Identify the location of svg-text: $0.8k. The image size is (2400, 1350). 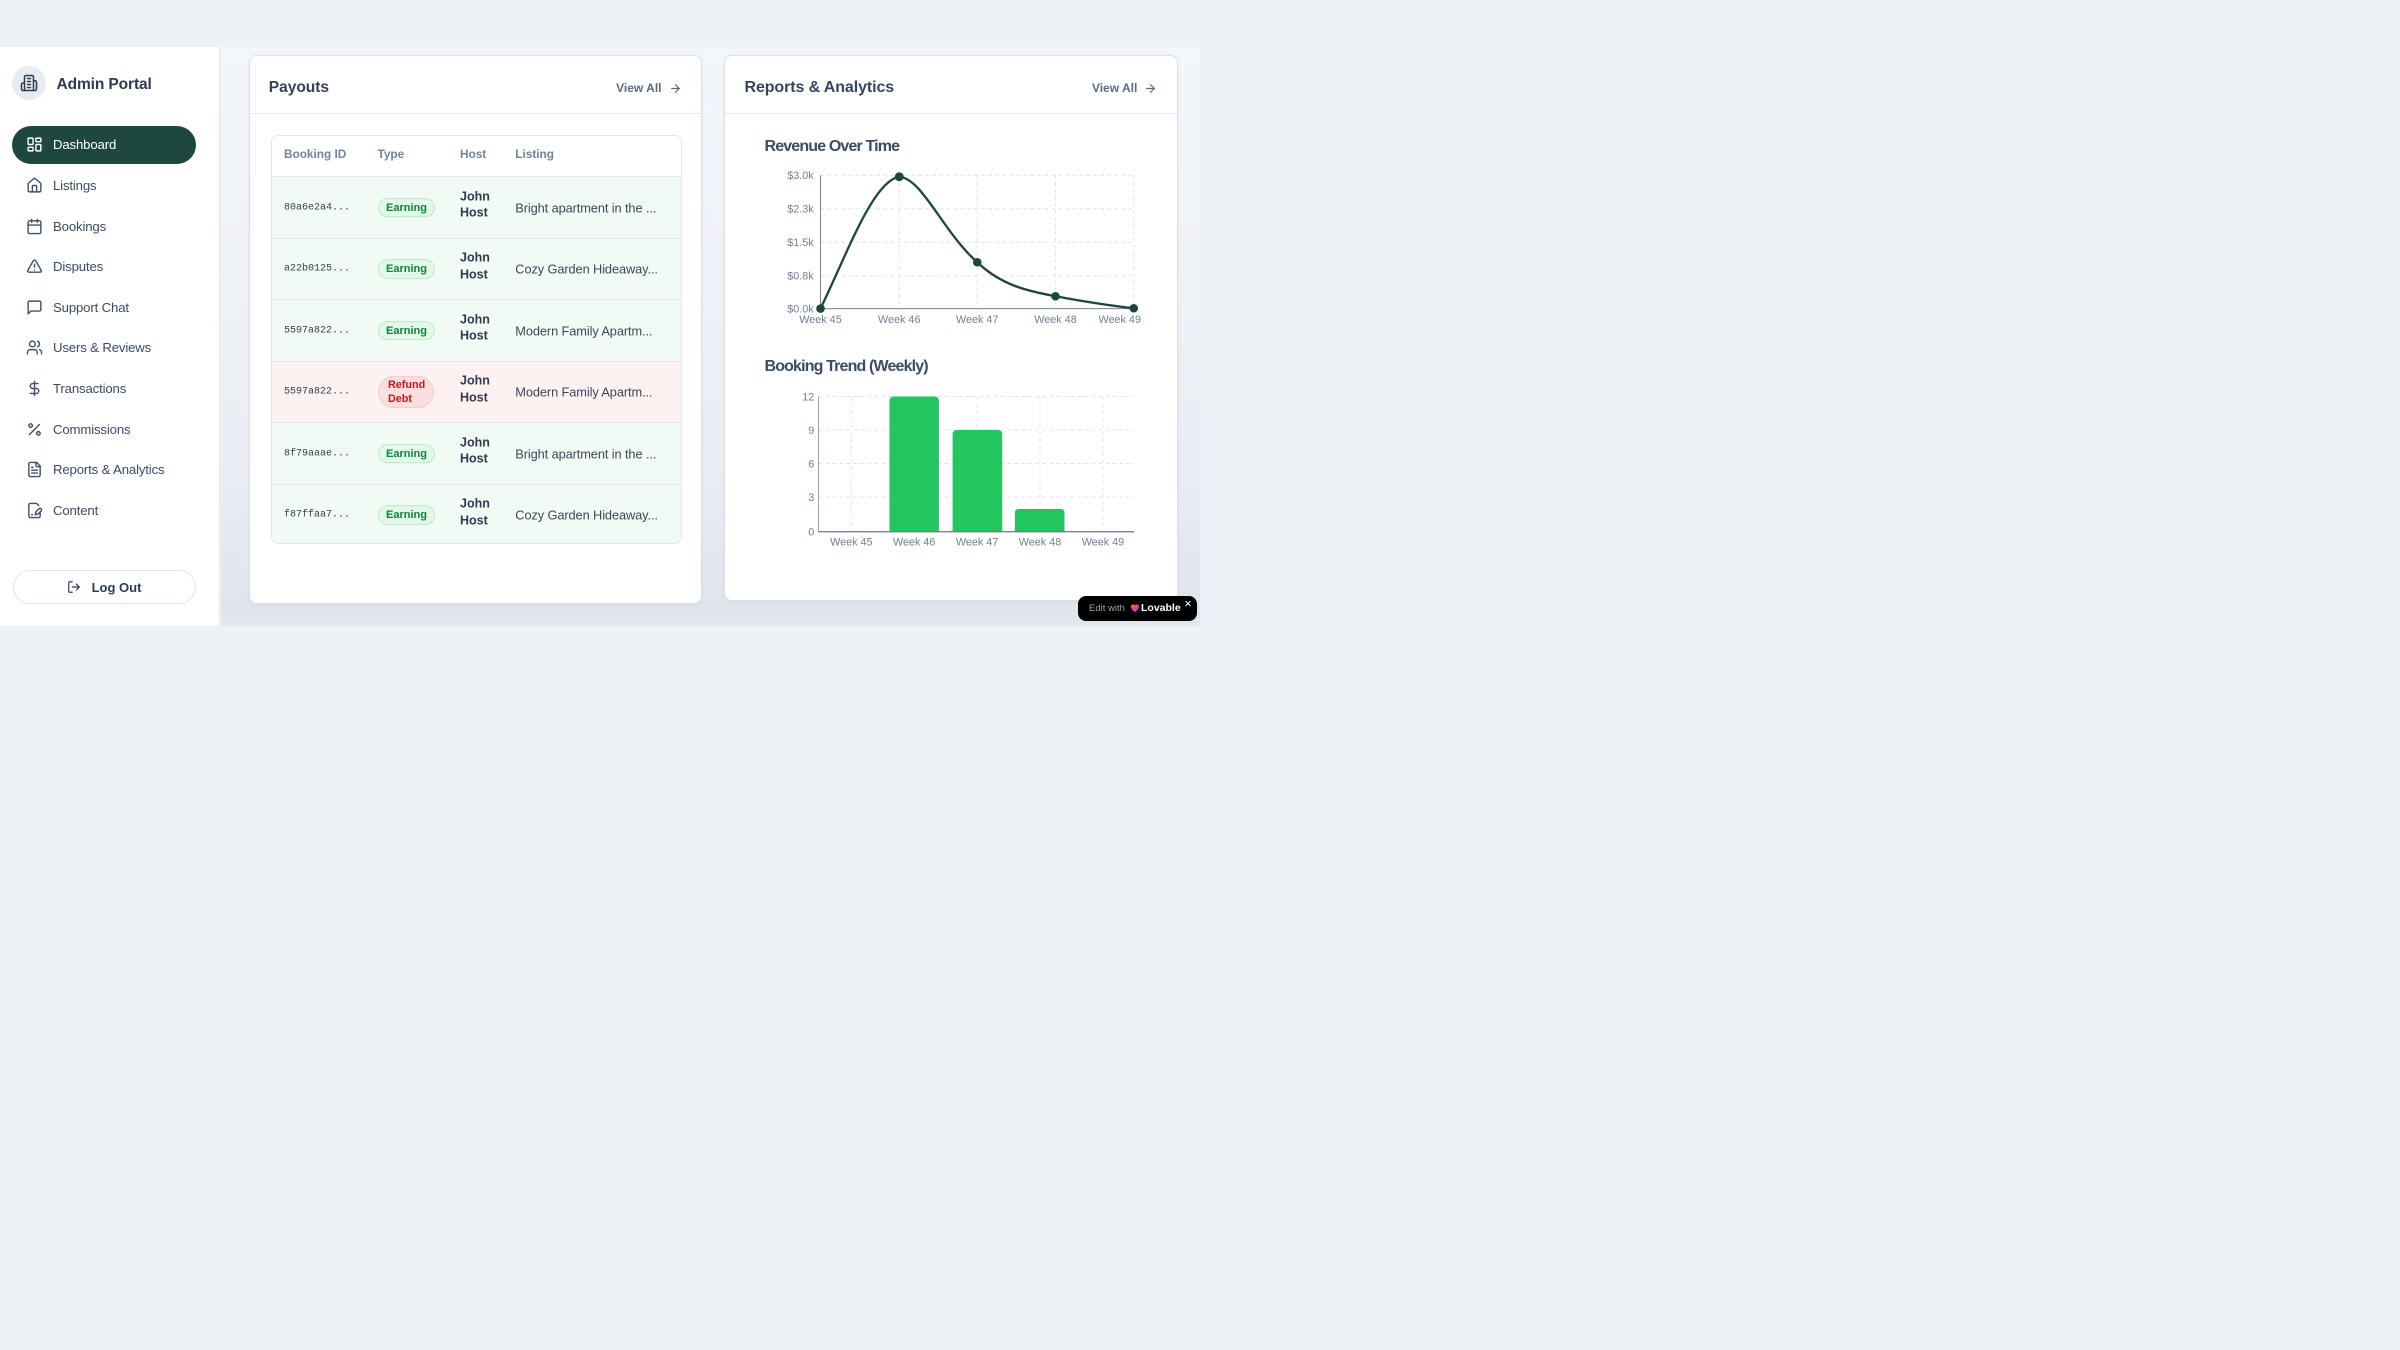
(800, 276).